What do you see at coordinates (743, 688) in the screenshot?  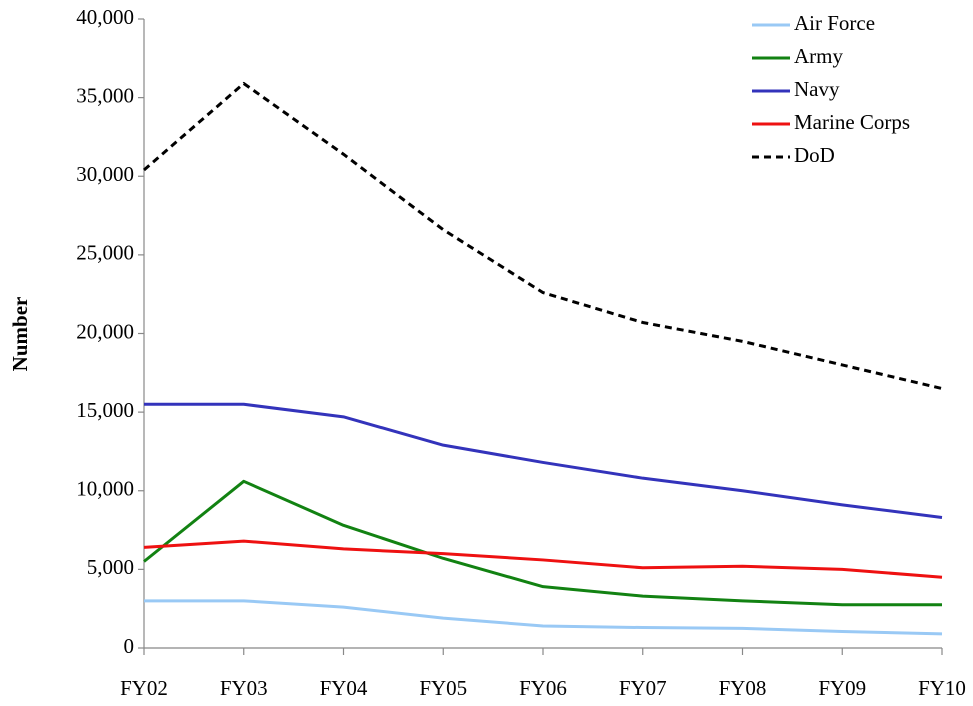 I see `x-tick-label: FY08` at bounding box center [743, 688].